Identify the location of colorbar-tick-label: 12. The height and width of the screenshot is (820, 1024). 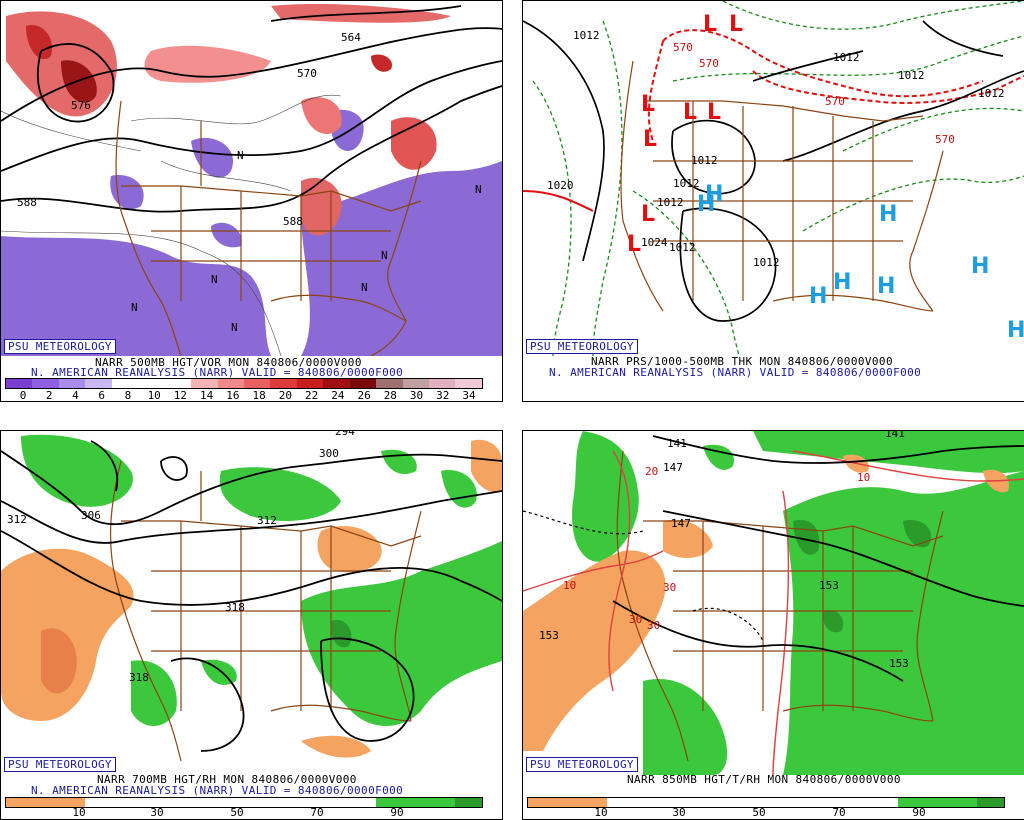
(180, 395).